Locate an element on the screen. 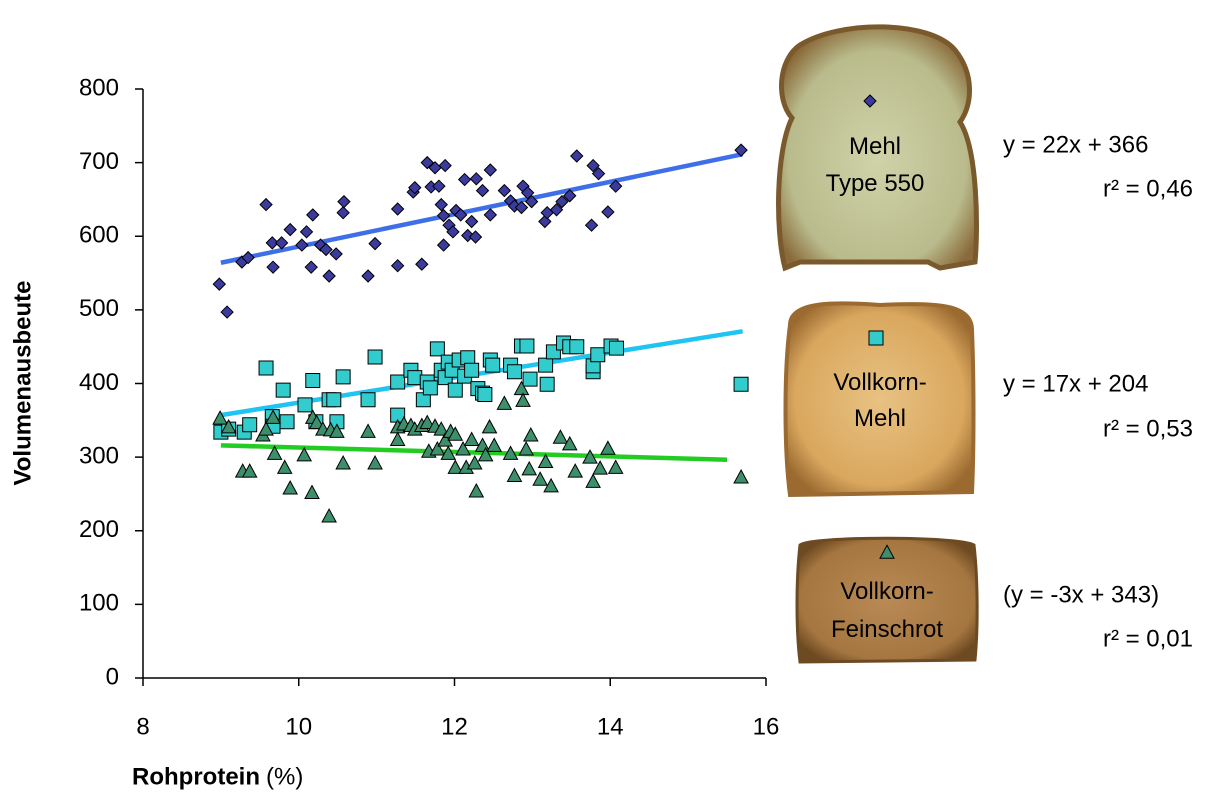 The width and height of the screenshot is (1221, 795). y-tick-label: 600 is located at coordinates (99, 235).